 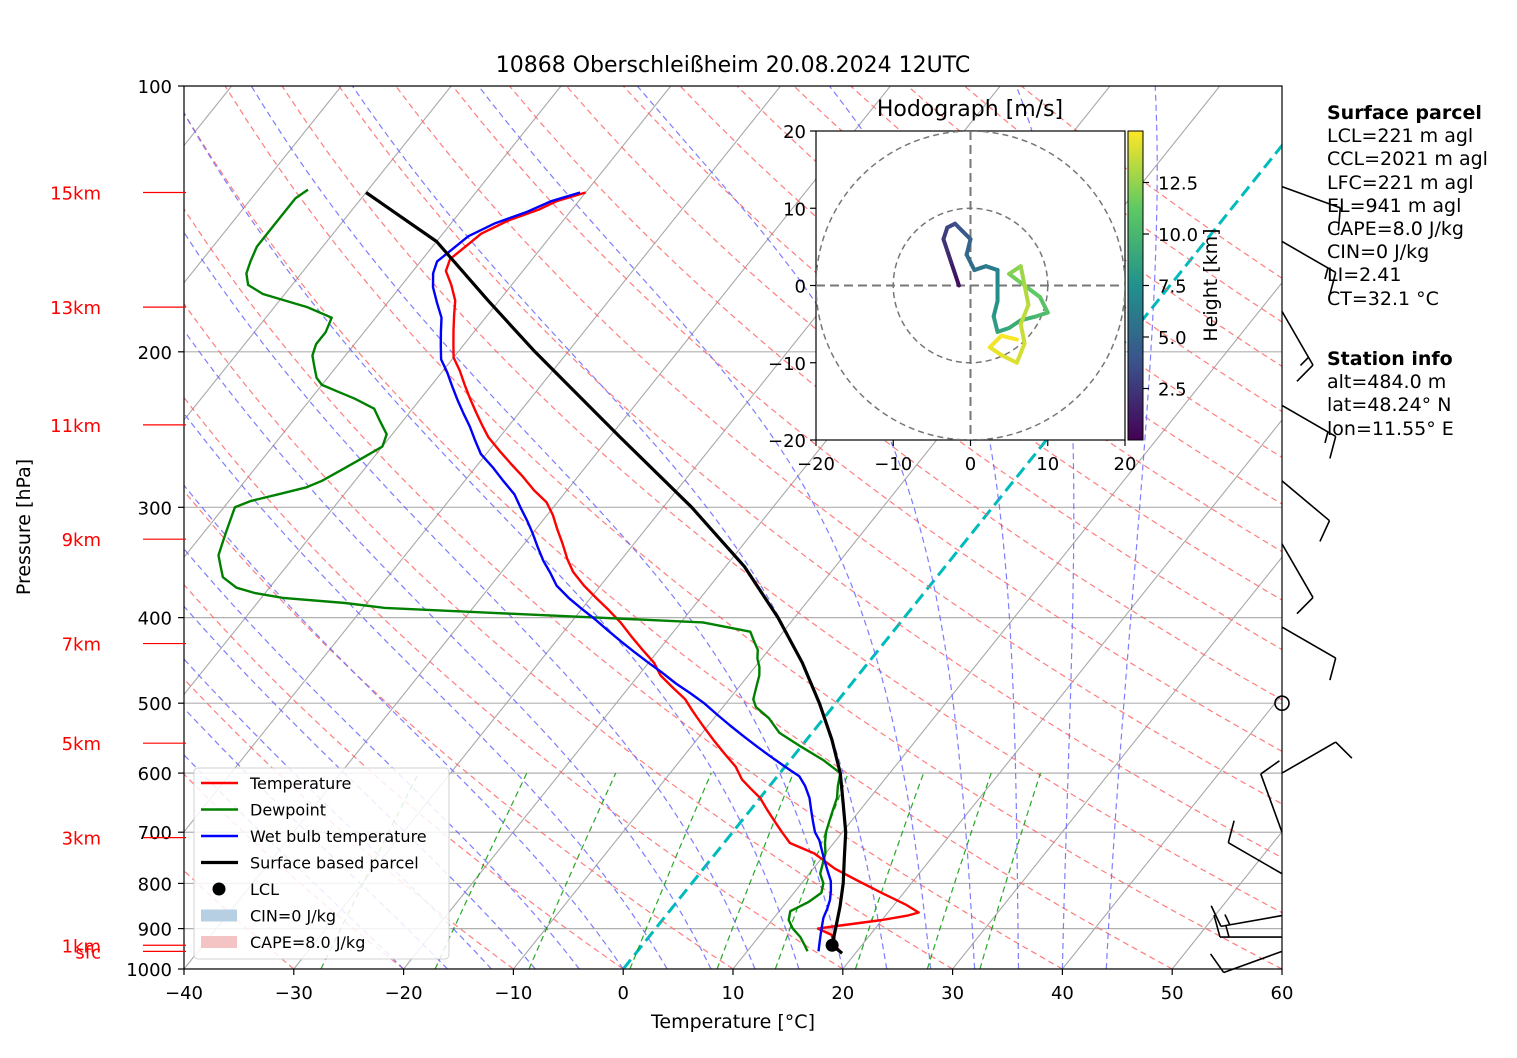 What do you see at coordinates (334, 863) in the screenshot?
I see `legend-label: Surface based parcel` at bounding box center [334, 863].